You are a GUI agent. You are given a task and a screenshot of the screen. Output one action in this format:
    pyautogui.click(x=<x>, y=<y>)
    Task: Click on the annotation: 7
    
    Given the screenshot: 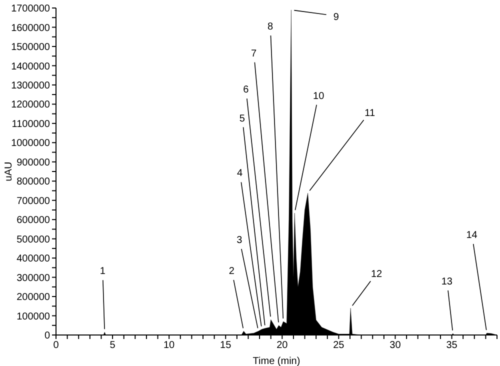 What is the action you would take?
    pyautogui.click(x=253, y=54)
    